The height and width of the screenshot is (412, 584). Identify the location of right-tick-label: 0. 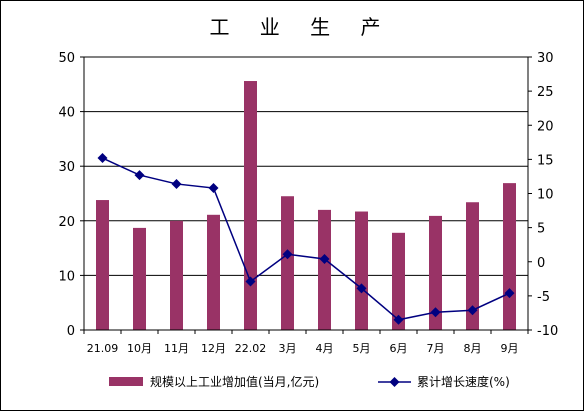
(541, 263).